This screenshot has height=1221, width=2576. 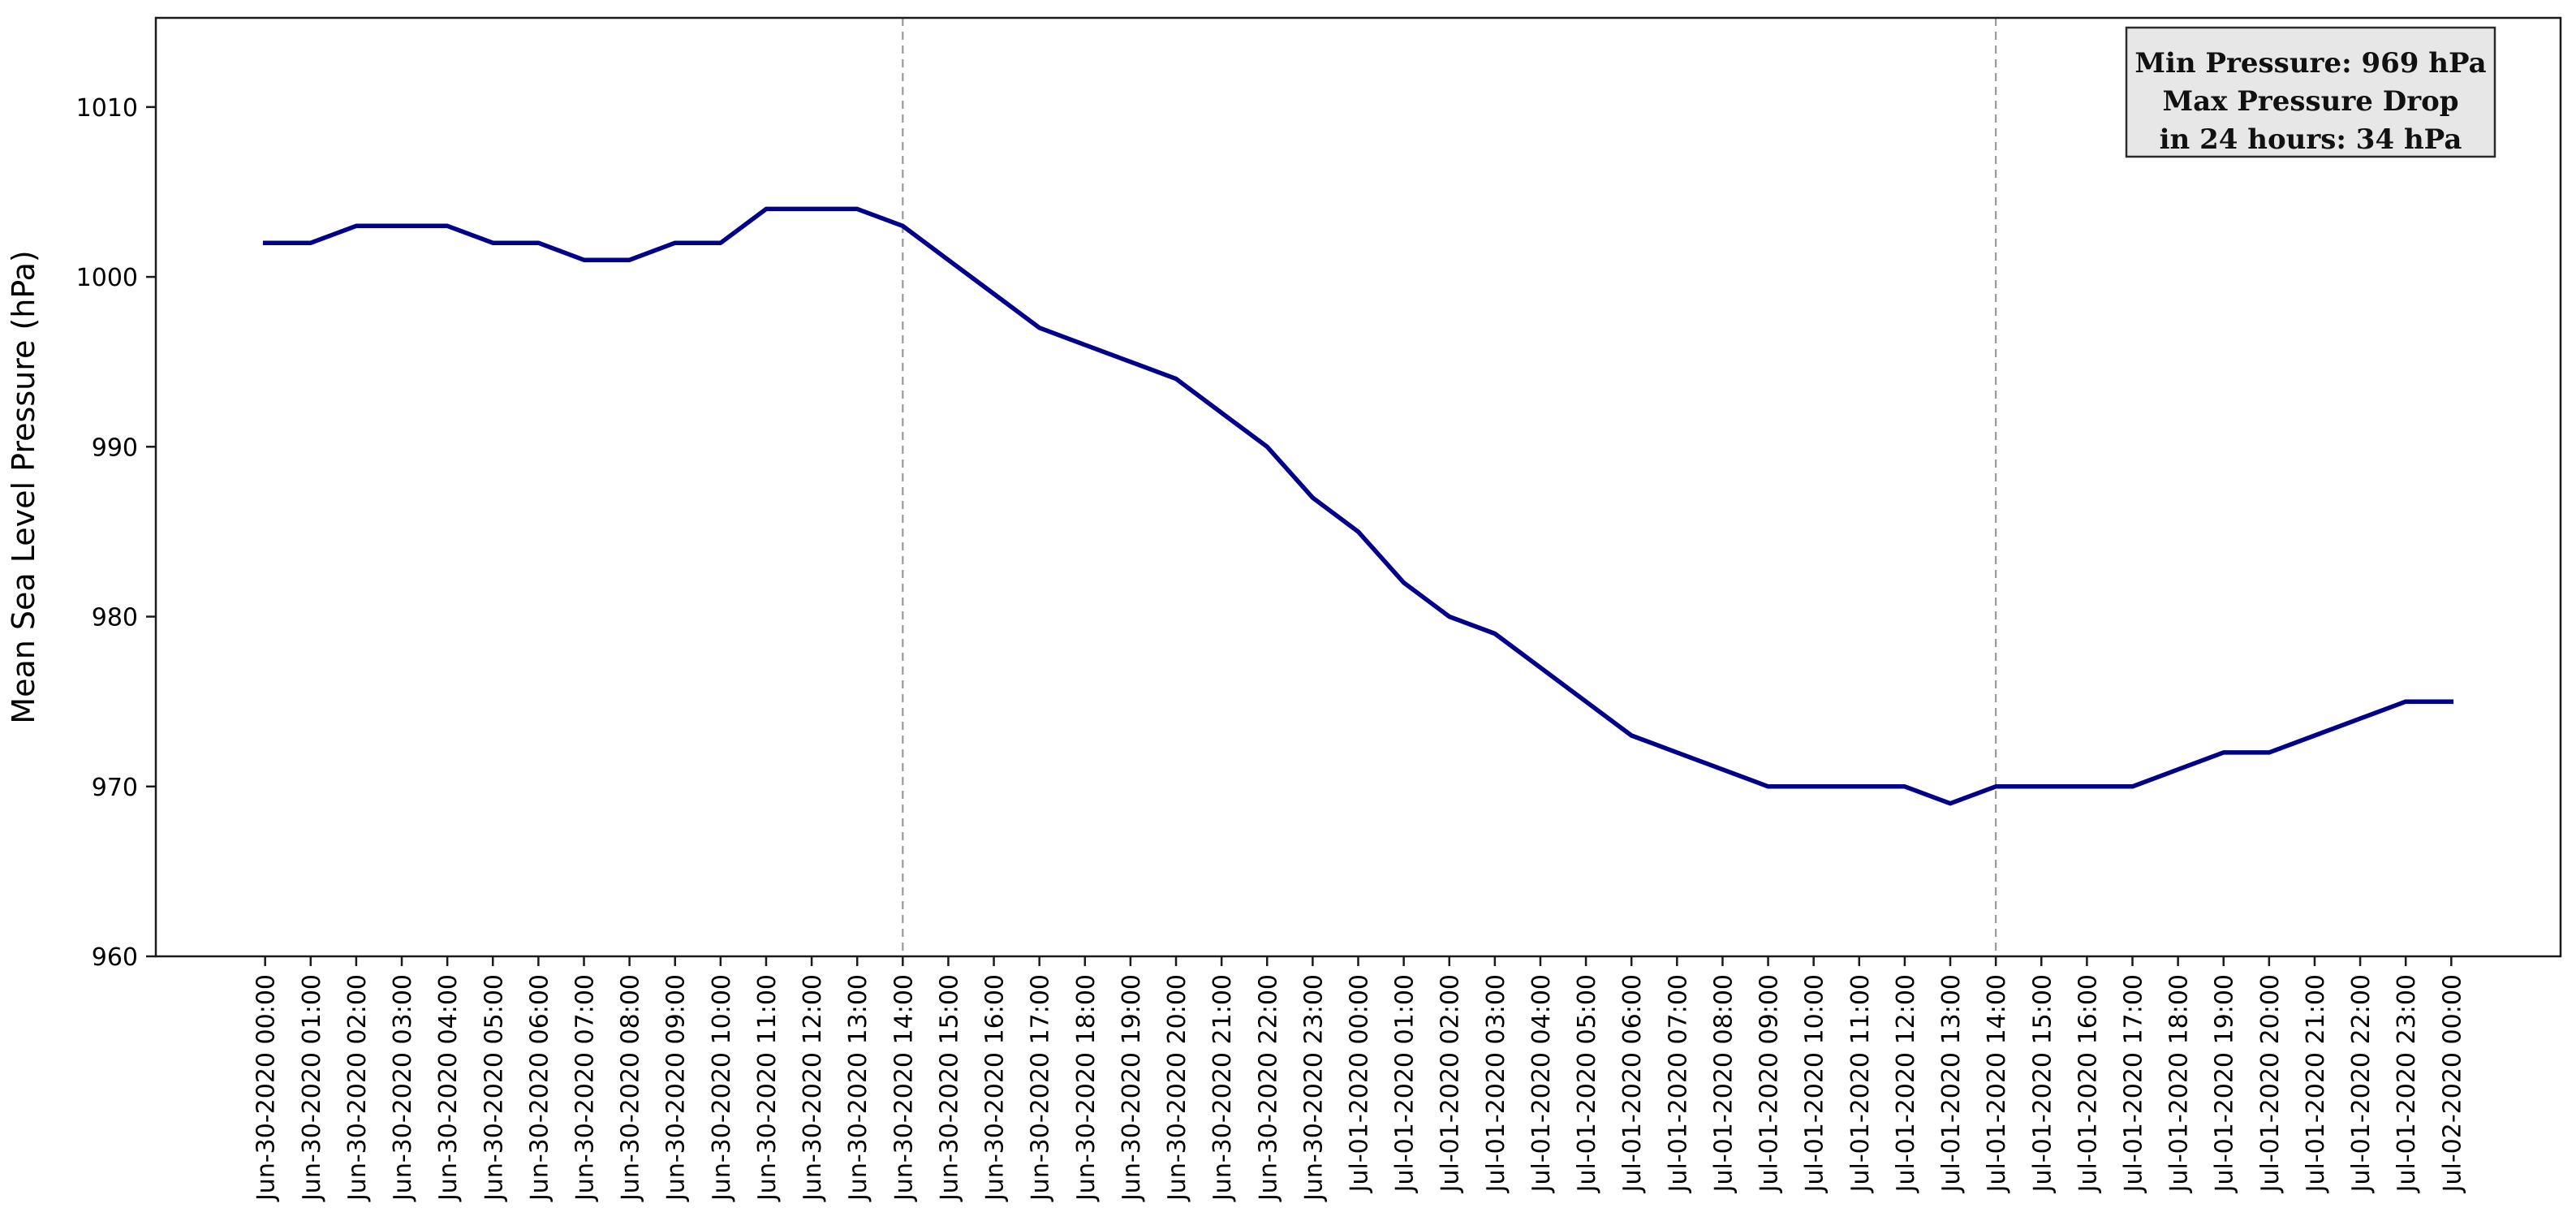 What do you see at coordinates (2316, 1083) in the screenshot?
I see `x-tick-label: Jul-01-2020 21:00` at bounding box center [2316, 1083].